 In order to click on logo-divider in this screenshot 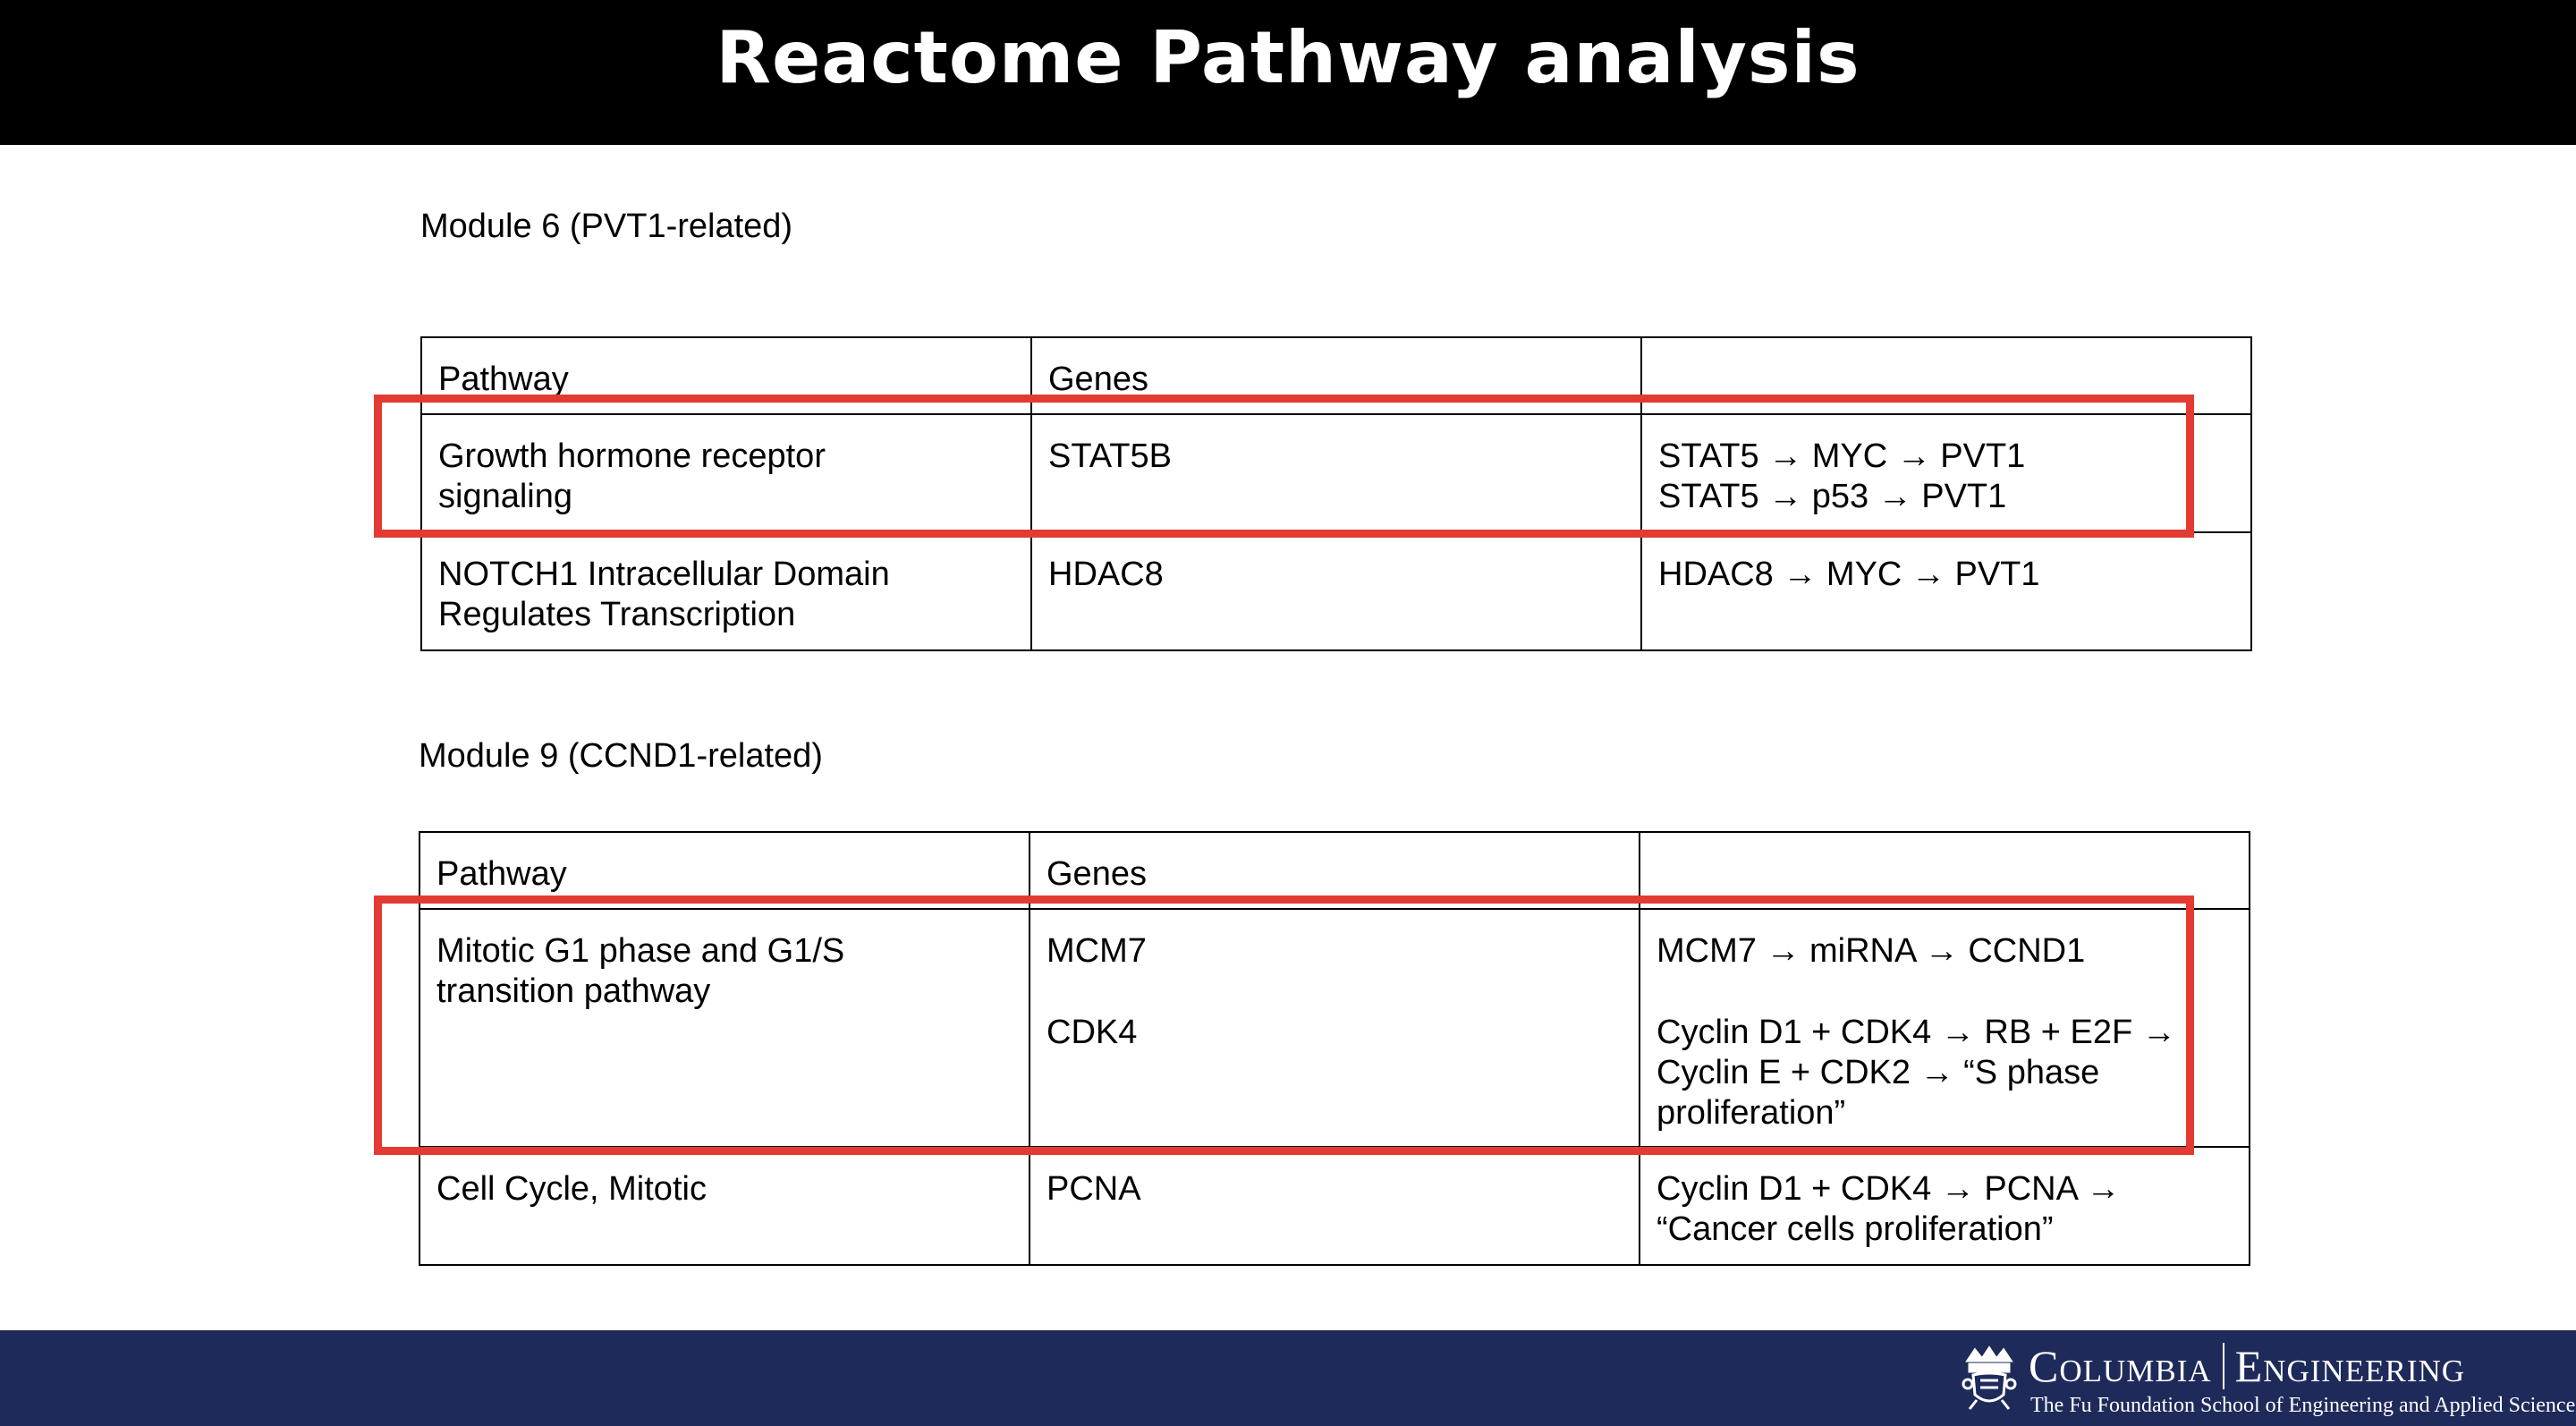, I will do `click(2223, 1366)`.